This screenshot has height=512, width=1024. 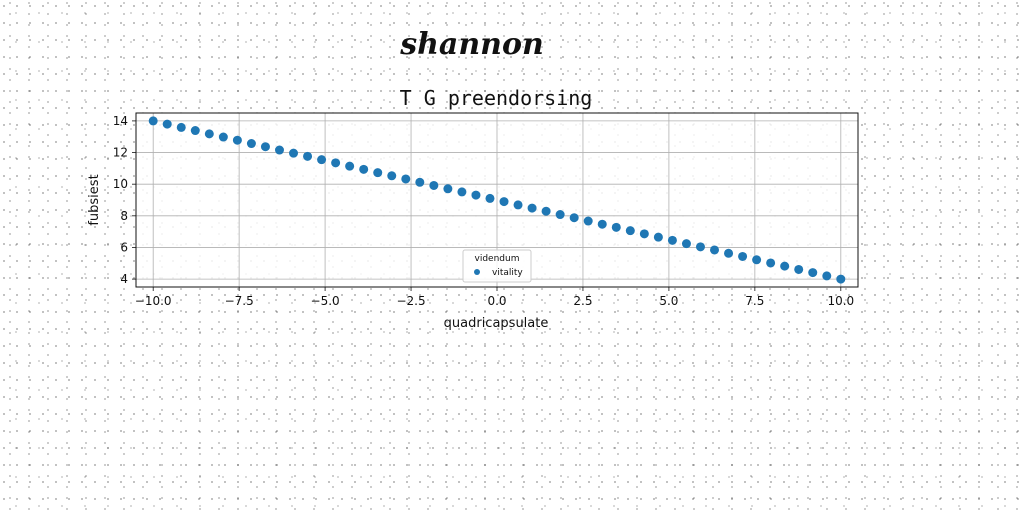 I want to click on x-tick-label: −10.0, so click(x=153, y=301).